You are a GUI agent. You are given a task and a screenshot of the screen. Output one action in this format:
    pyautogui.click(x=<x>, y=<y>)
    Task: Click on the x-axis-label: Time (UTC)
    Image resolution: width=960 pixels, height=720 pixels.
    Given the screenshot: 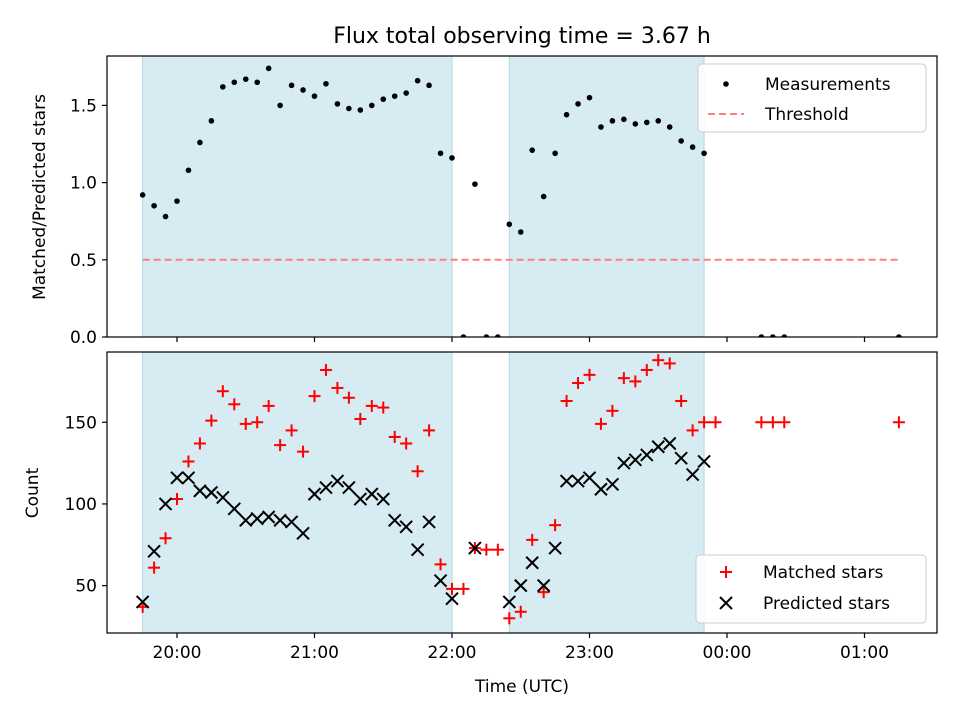 What is the action you would take?
    pyautogui.click(x=521, y=687)
    